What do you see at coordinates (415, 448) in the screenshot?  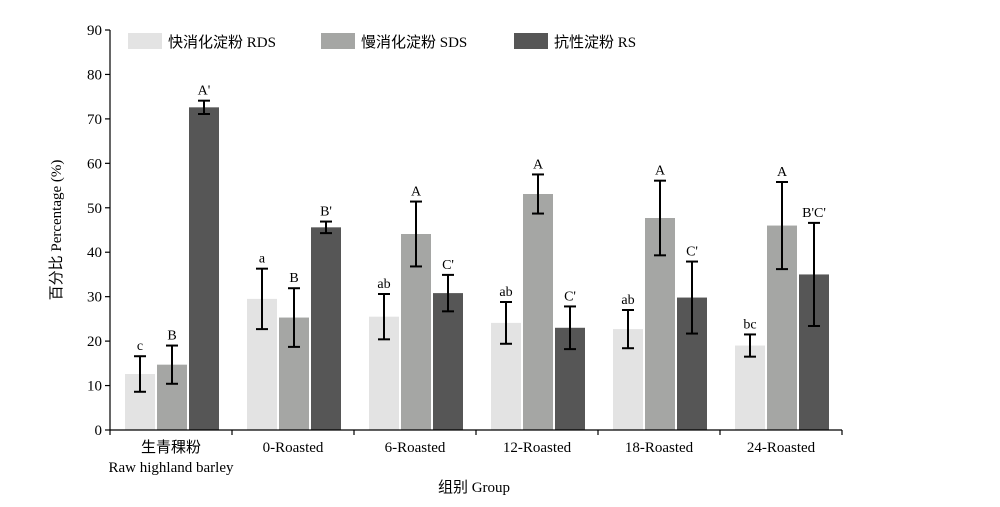 I see `x-tick-label: 6-Roasted` at bounding box center [415, 448].